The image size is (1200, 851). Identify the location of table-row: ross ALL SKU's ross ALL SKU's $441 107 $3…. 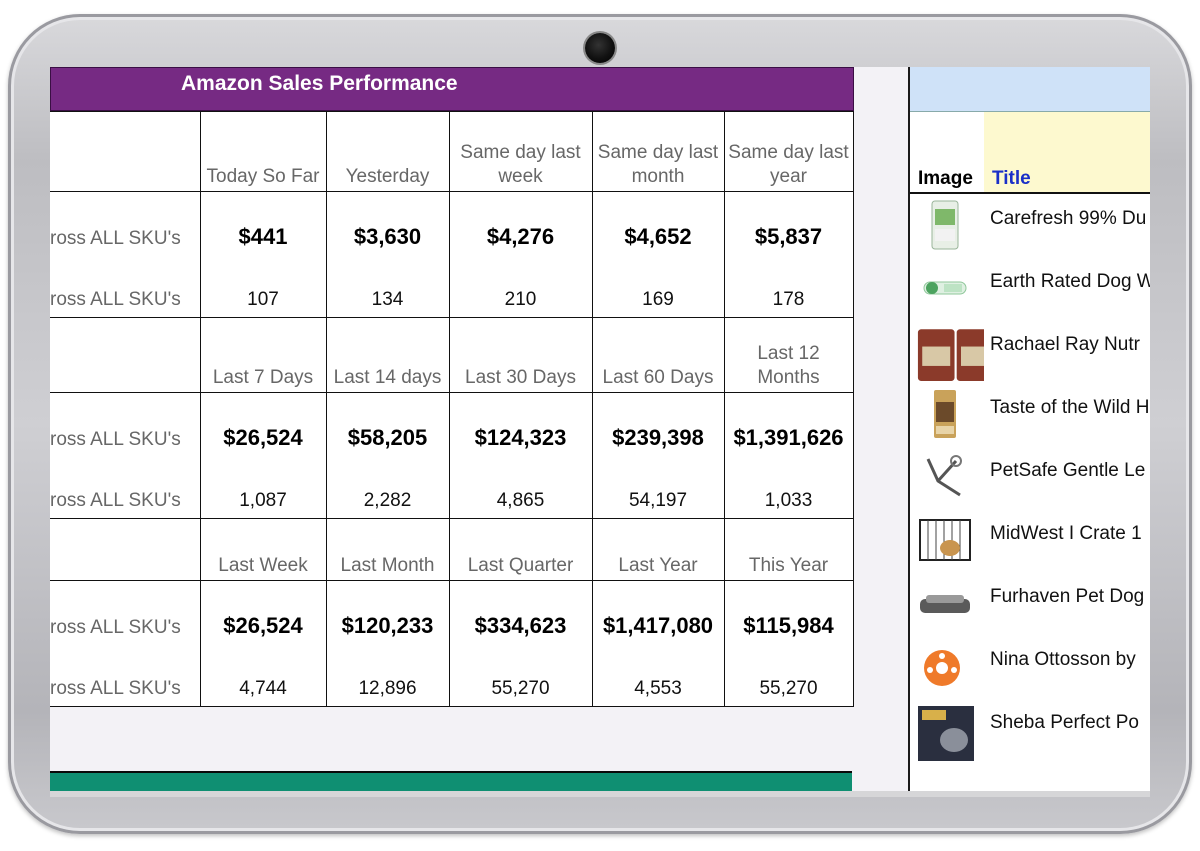
(452, 254).